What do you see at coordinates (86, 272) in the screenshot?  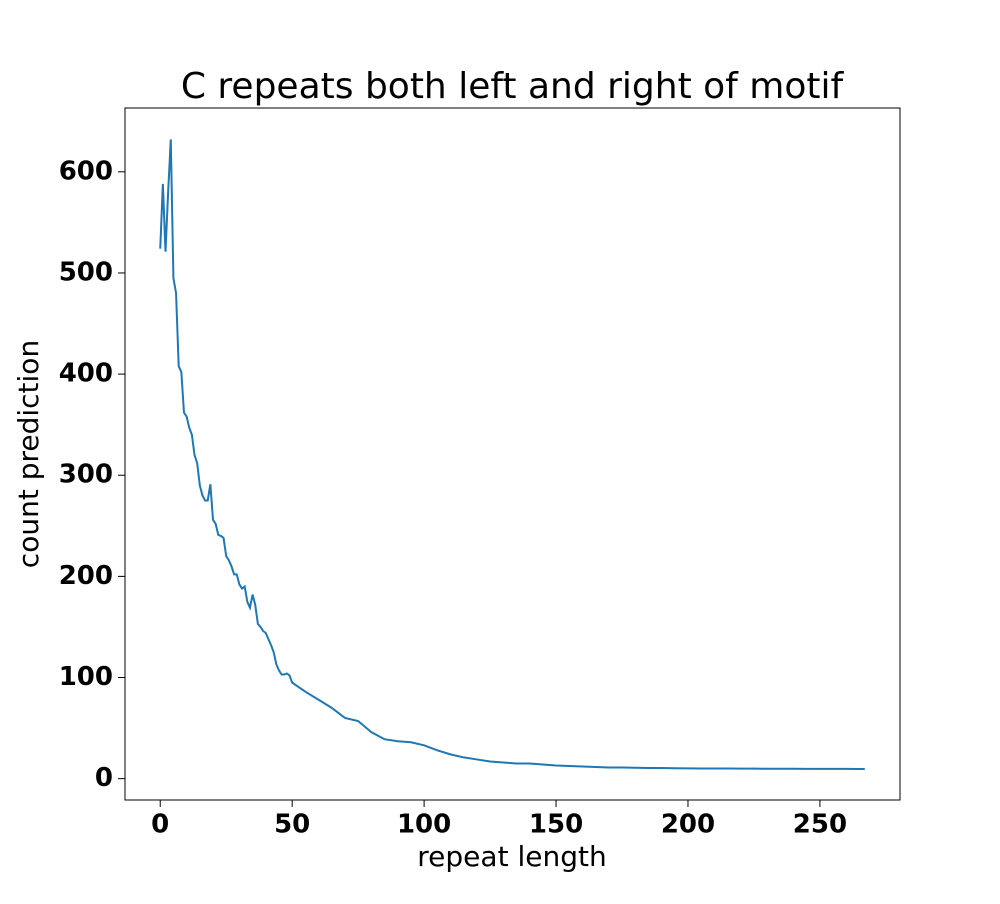 I see `y-tick-label: 500` at bounding box center [86, 272].